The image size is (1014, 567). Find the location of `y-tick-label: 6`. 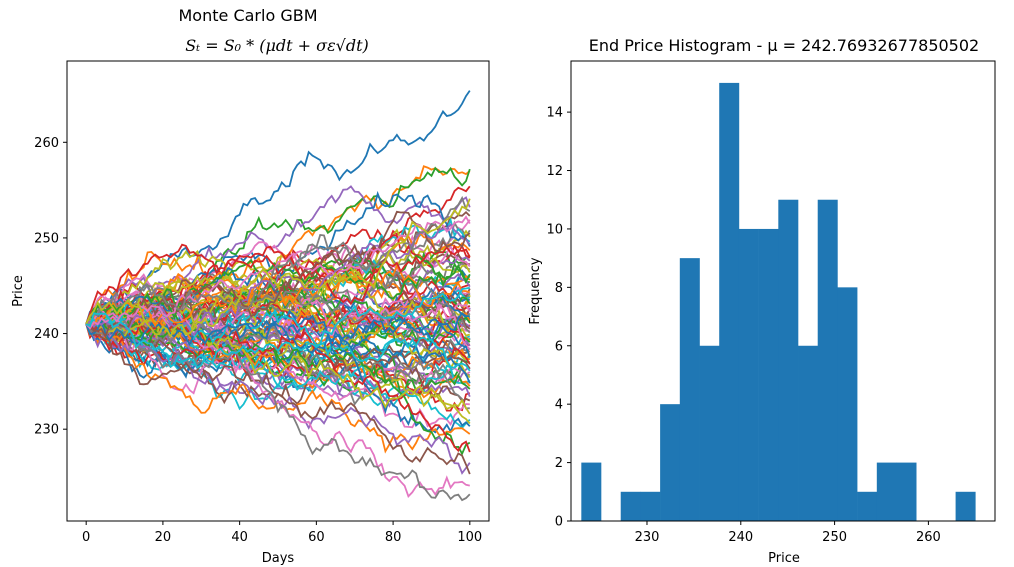

y-tick-label: 6 is located at coordinates (559, 346).